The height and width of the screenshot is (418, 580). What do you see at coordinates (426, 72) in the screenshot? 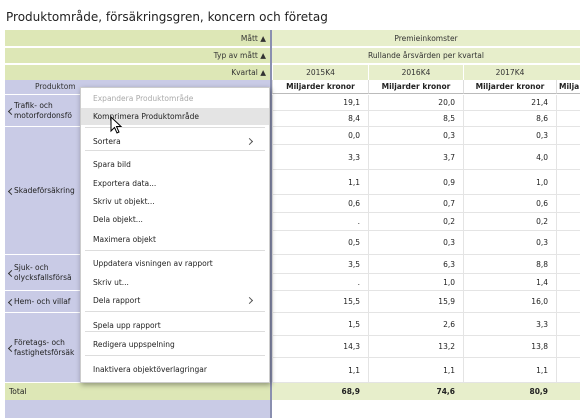
I see `header-fill` at bounding box center [426, 72].